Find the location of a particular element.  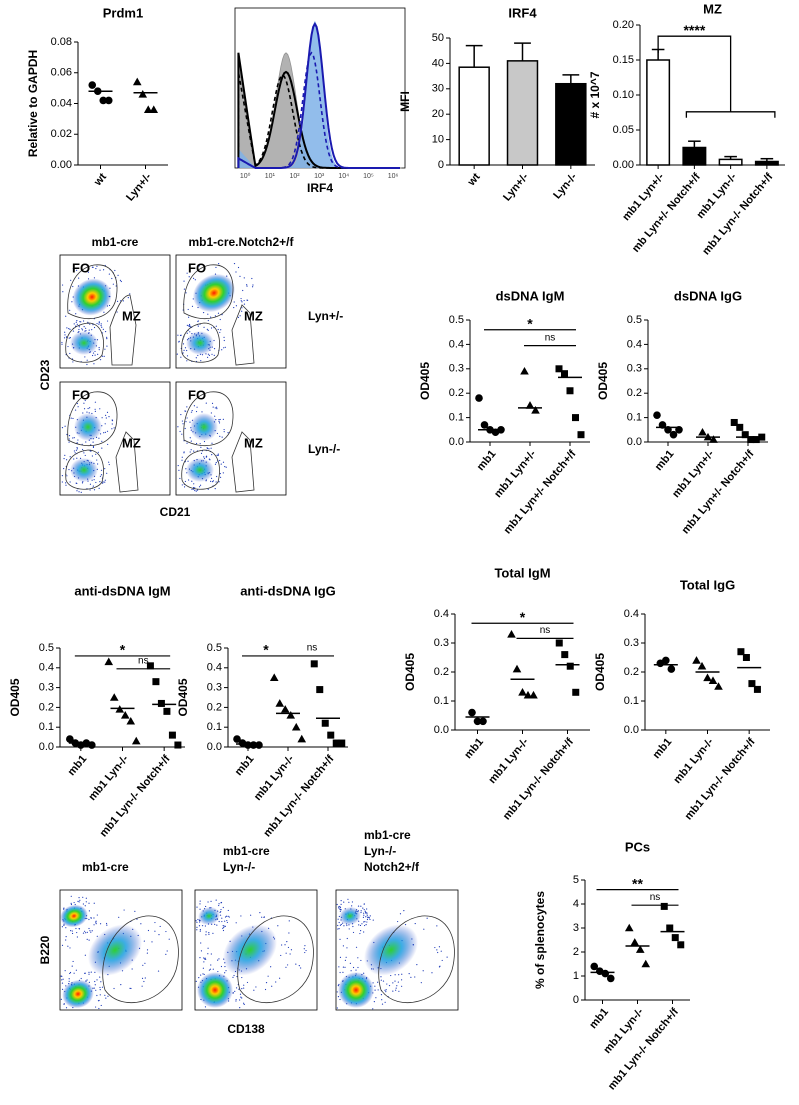

bar is located at coordinates (766, 163).